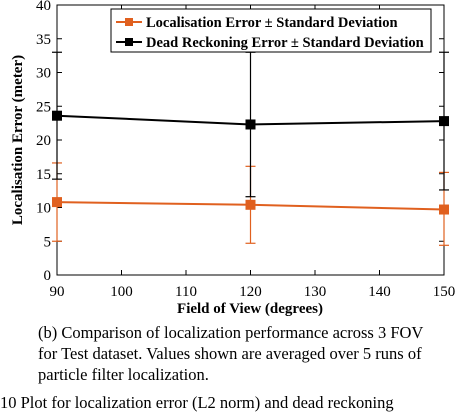  Describe the element at coordinates (379, 292) in the screenshot. I see `x-tick-label: 140` at that location.